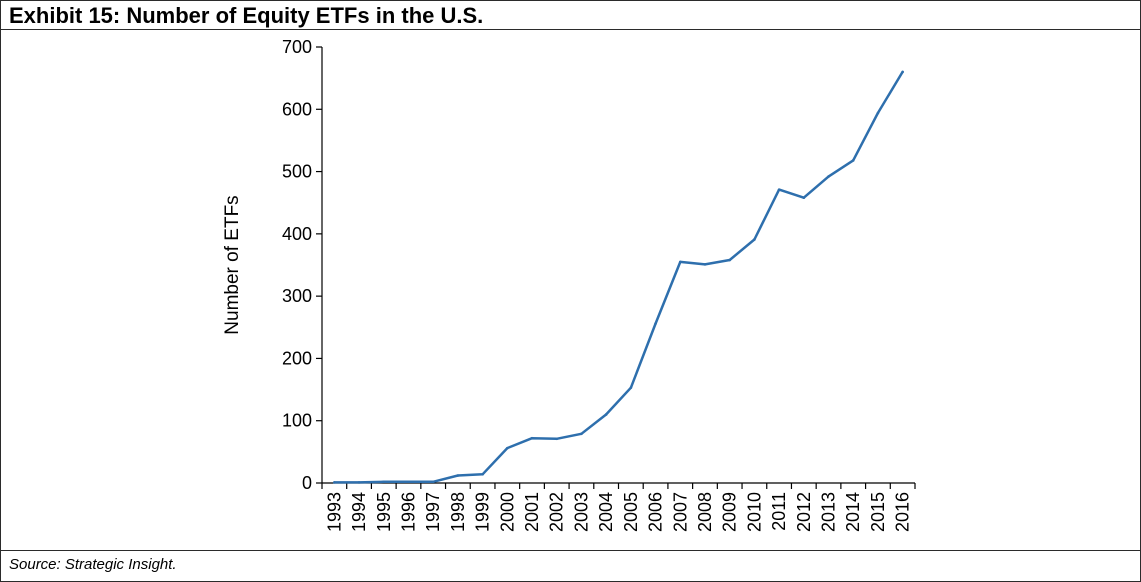  What do you see at coordinates (730, 512) in the screenshot?
I see `x-tick-label: 2009` at bounding box center [730, 512].